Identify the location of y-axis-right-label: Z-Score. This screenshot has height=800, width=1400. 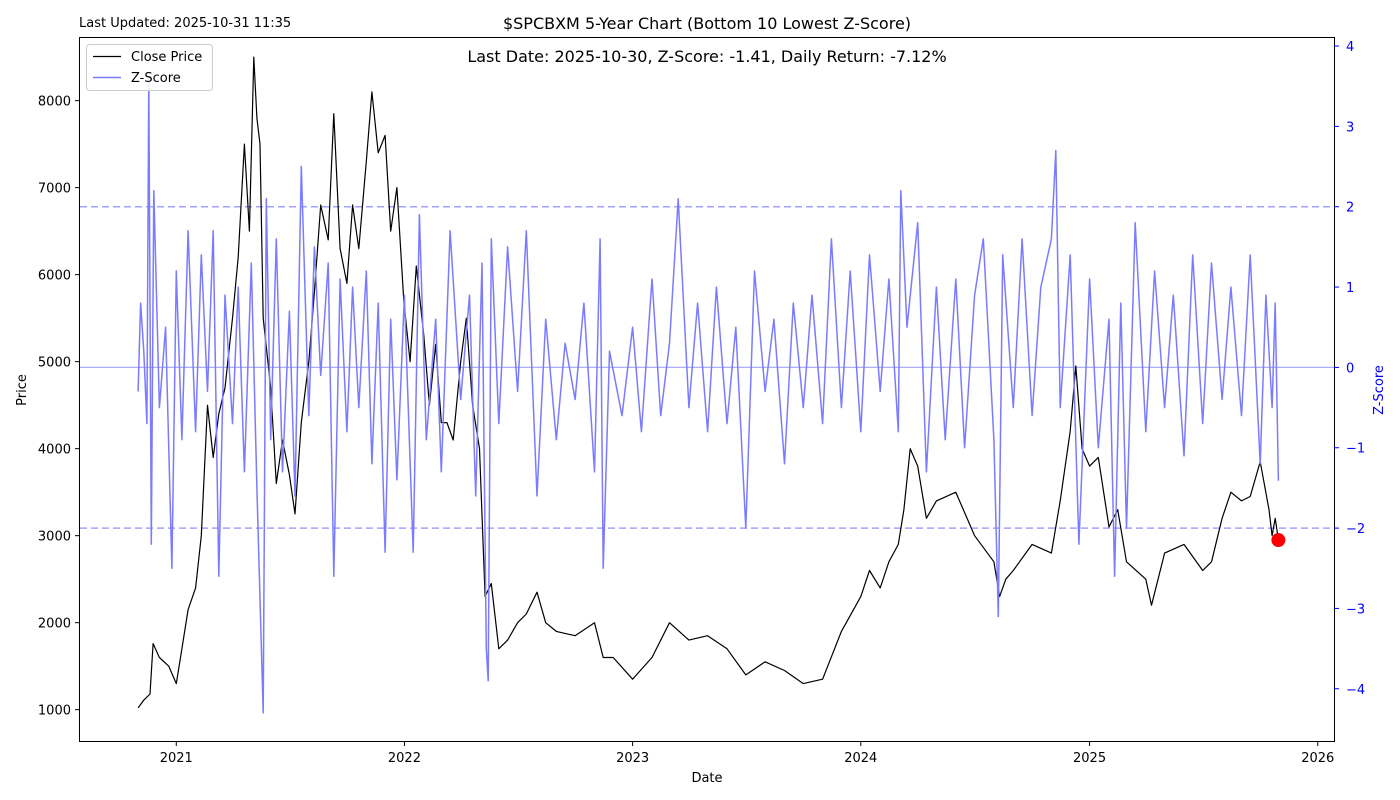
(1379, 390).